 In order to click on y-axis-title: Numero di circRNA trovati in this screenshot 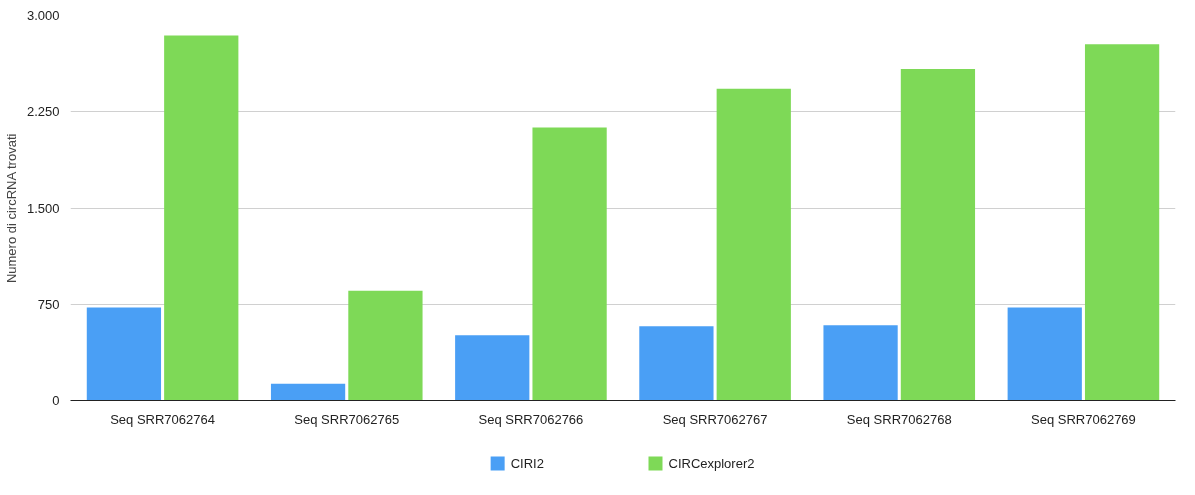, I will do `click(11, 208)`.